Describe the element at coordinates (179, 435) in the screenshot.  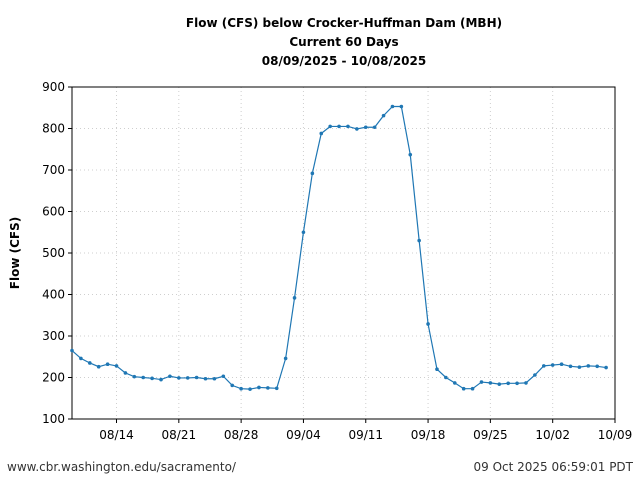
I see `x-tick-label: 08/21` at that location.